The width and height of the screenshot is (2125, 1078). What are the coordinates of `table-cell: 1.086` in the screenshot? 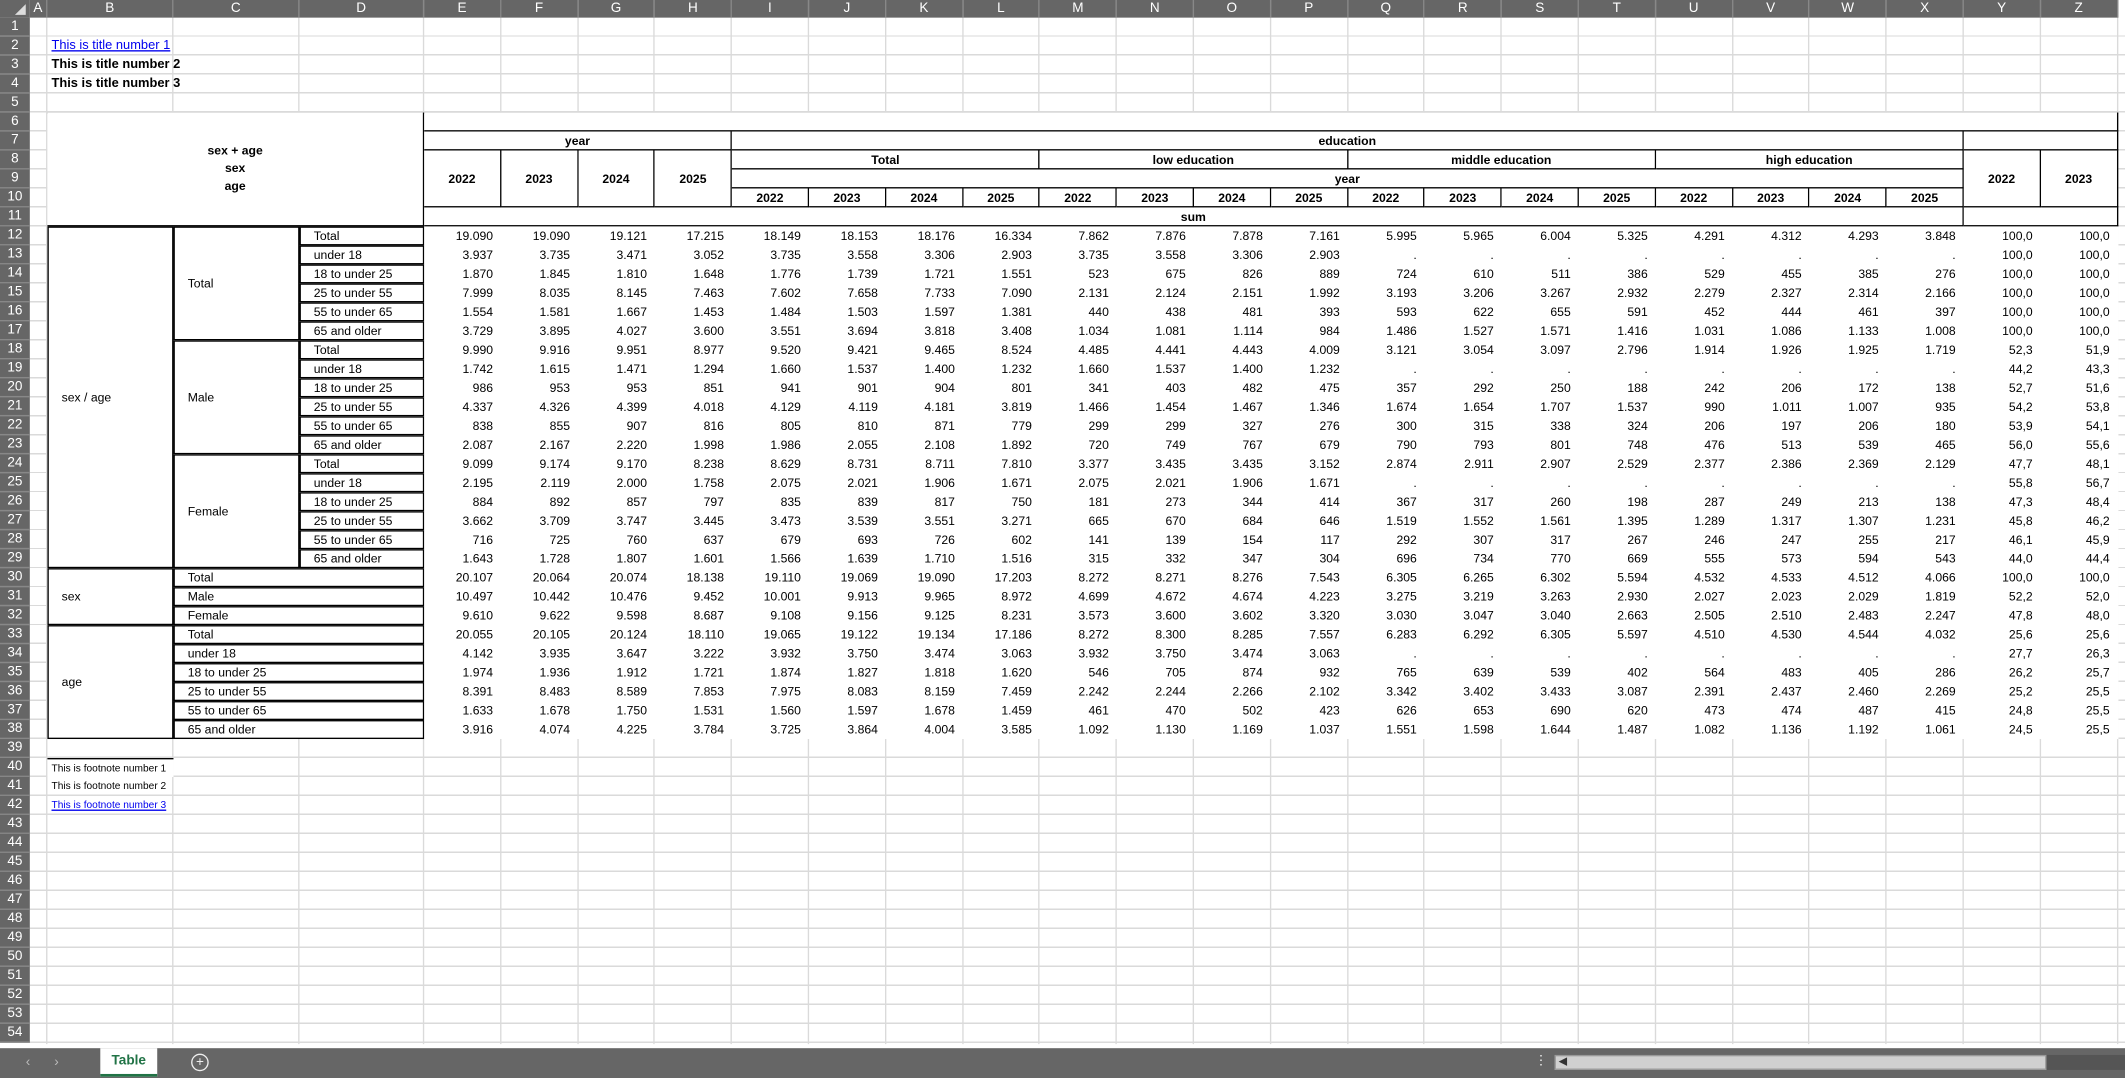 It's located at (1771, 331).